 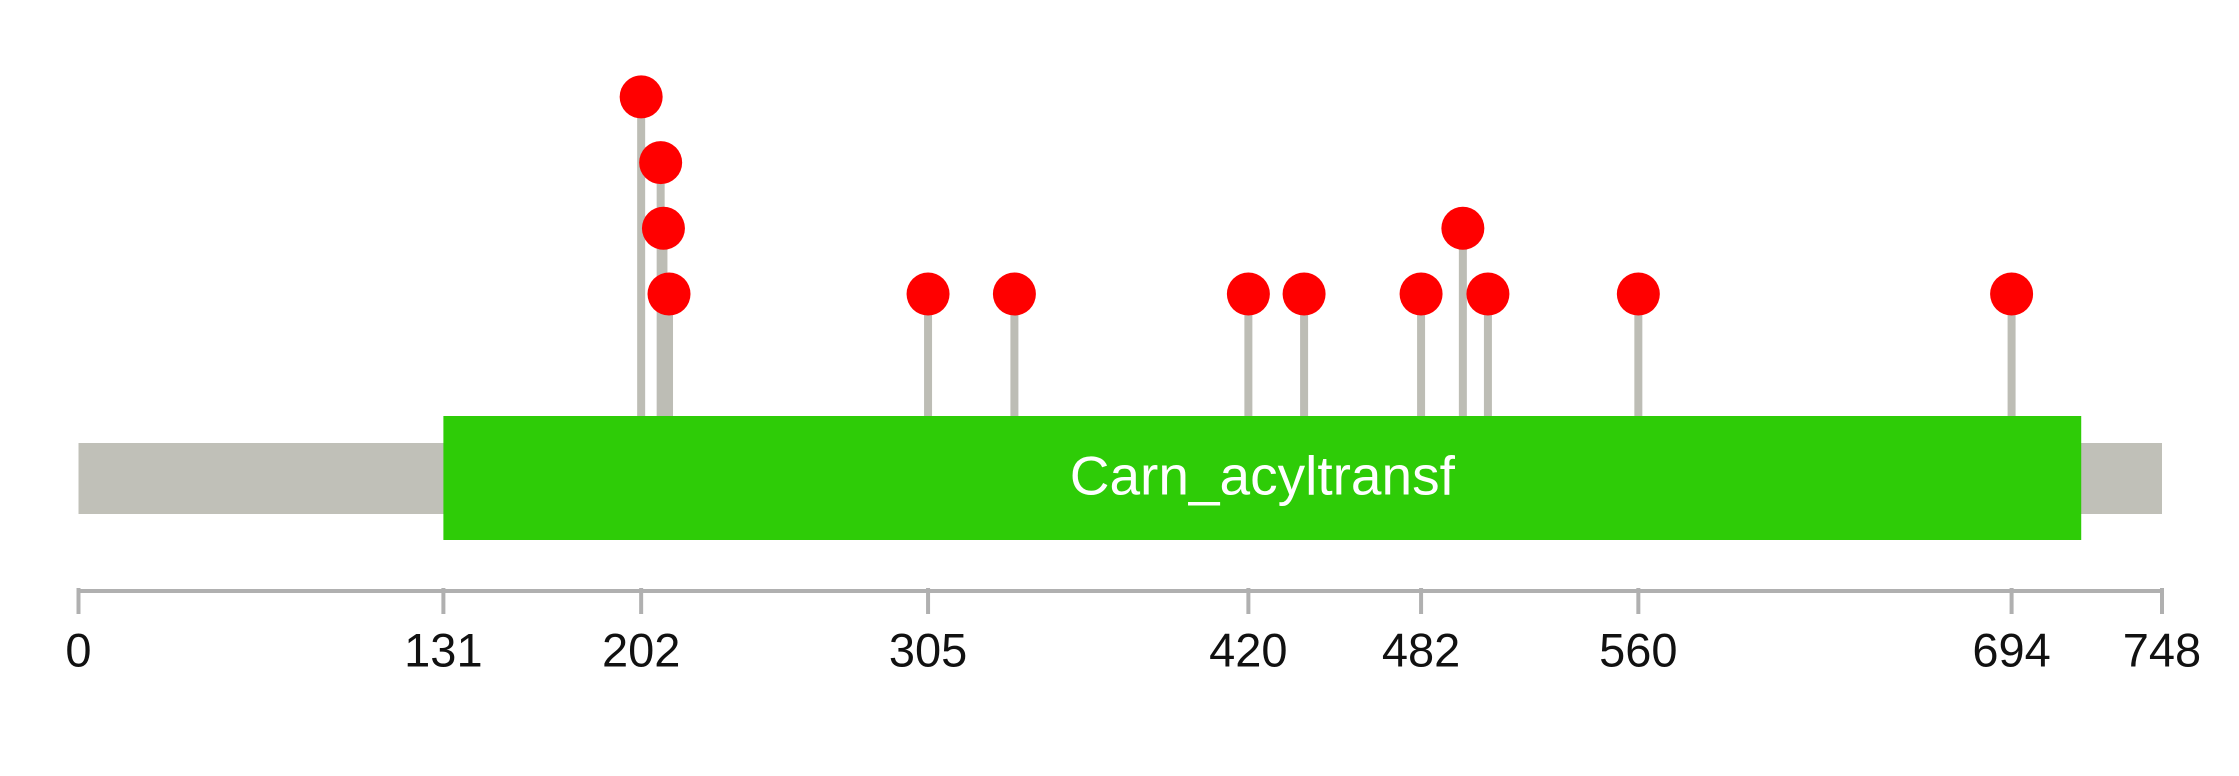 What do you see at coordinates (2162, 649) in the screenshot?
I see `x-tick-label: 748` at bounding box center [2162, 649].